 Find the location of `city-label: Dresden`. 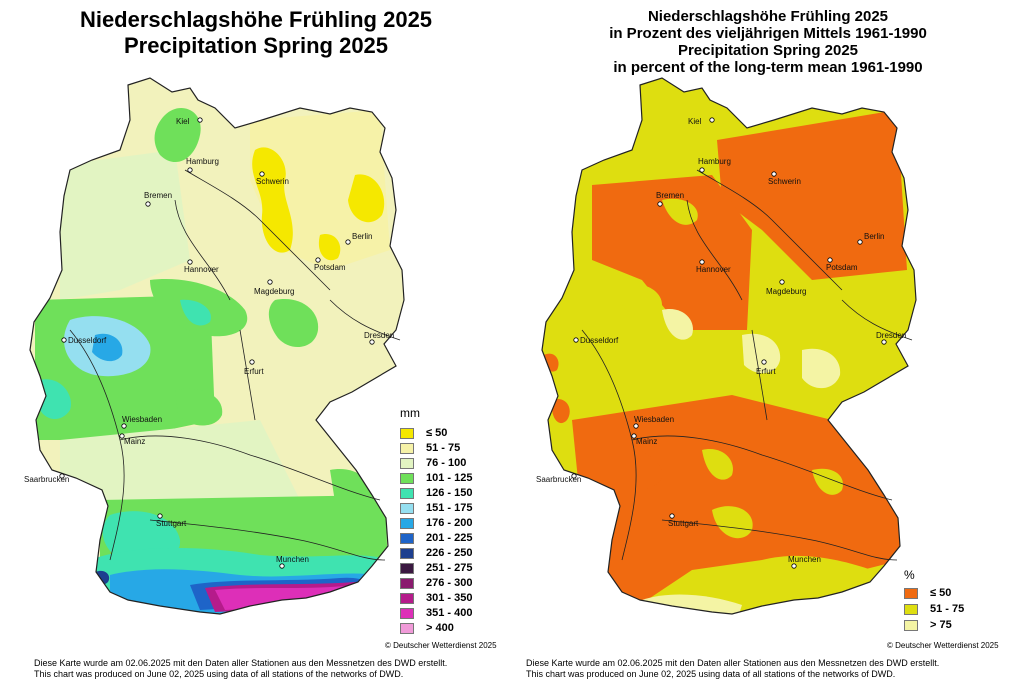

city-label: Dresden is located at coordinates (379, 335).